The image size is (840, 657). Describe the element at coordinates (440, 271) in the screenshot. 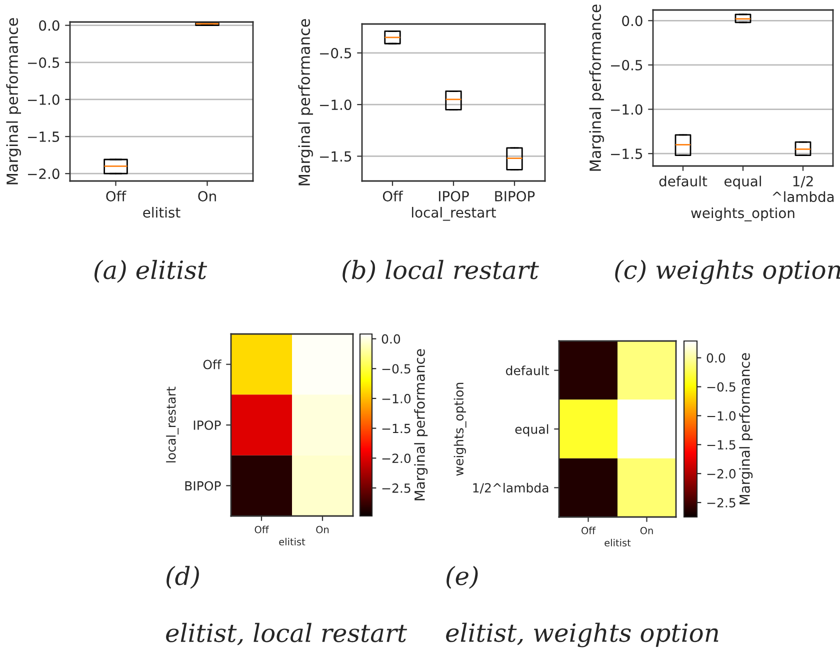

I see `text: (b) local restart` at that location.